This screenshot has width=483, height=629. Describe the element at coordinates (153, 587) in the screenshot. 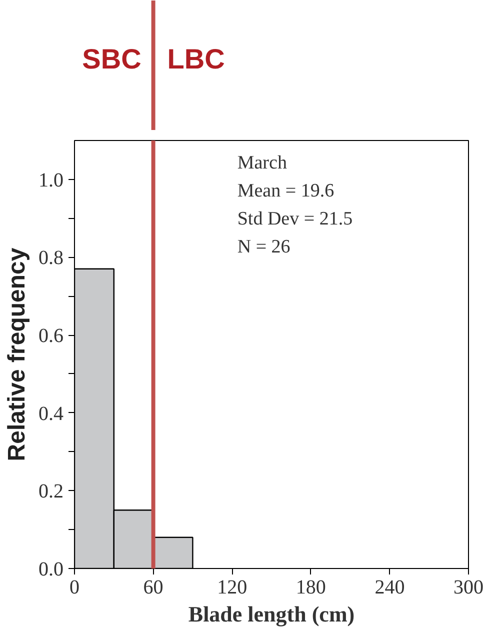

I see `x-tick-label: 60` at that location.